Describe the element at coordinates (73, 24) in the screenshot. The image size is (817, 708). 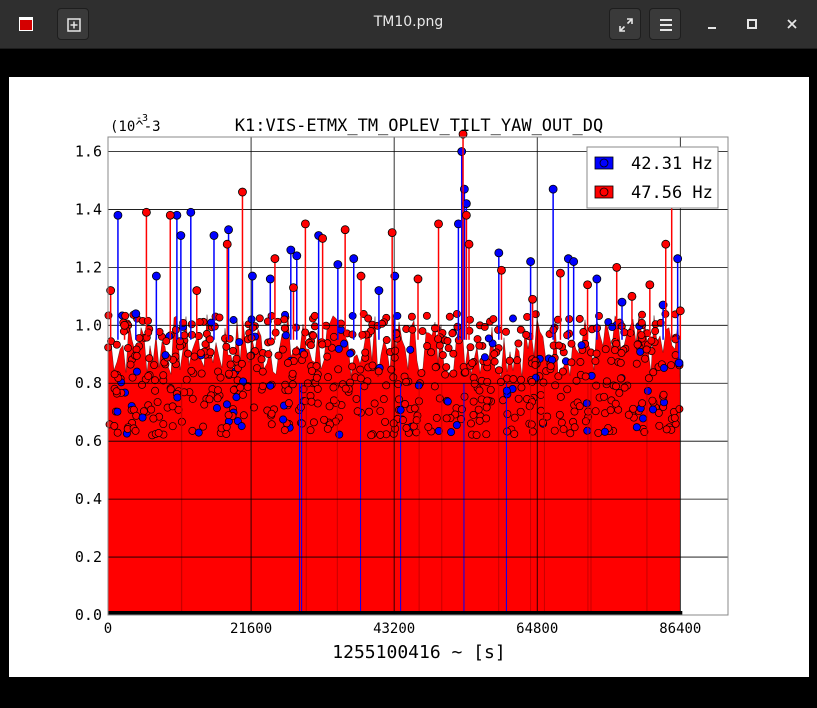
I see `new-tab-button` at that location.